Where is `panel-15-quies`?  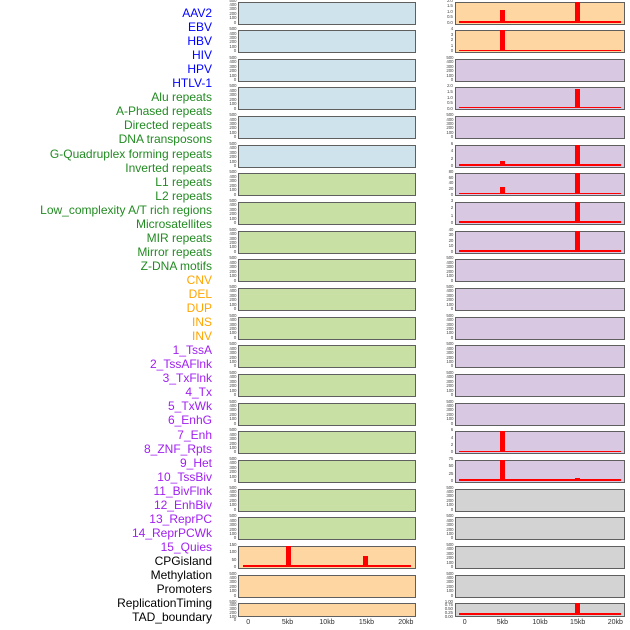
panel-15-quies is located at coordinates (540, 471).